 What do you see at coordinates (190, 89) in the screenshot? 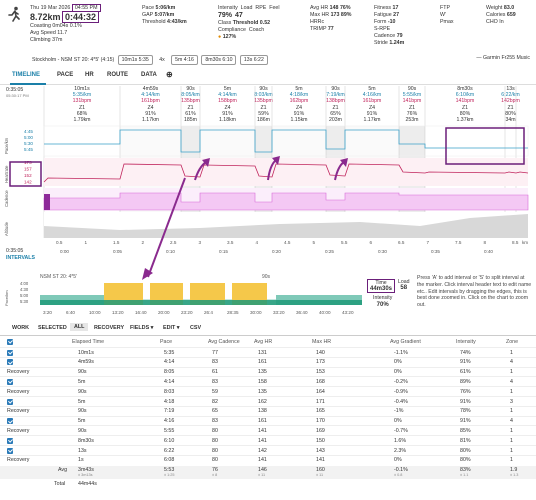
I see `segment-t: 90s` at bounding box center [190, 89].